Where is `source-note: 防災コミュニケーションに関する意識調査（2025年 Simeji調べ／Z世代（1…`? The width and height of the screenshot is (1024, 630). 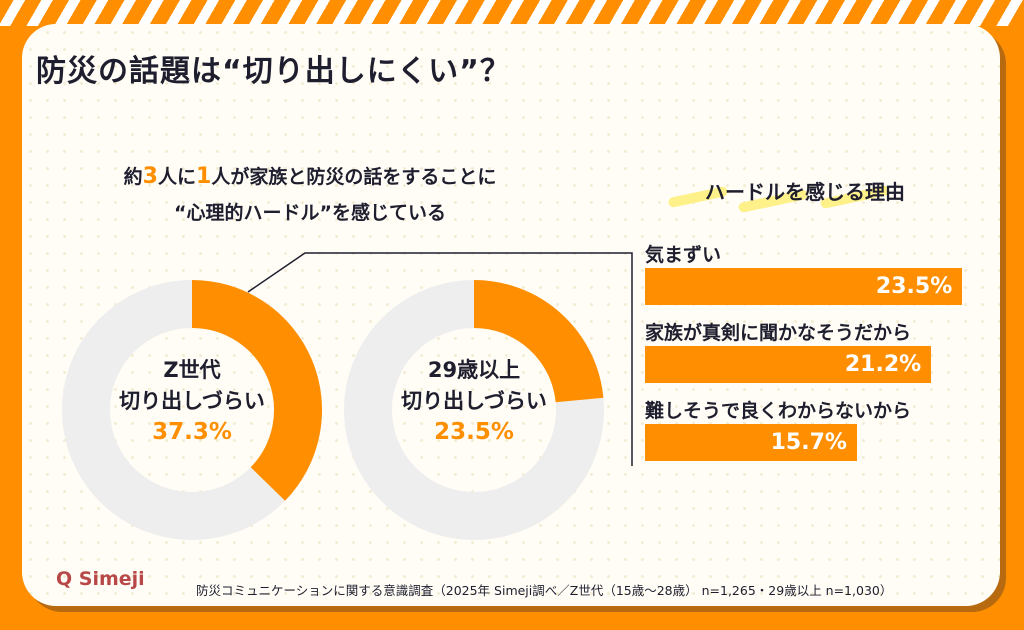 source-note: 防災コミュニケーションに関する意識調査（2025年 Simeji調べ／Z世代（1… is located at coordinates (544, 590).